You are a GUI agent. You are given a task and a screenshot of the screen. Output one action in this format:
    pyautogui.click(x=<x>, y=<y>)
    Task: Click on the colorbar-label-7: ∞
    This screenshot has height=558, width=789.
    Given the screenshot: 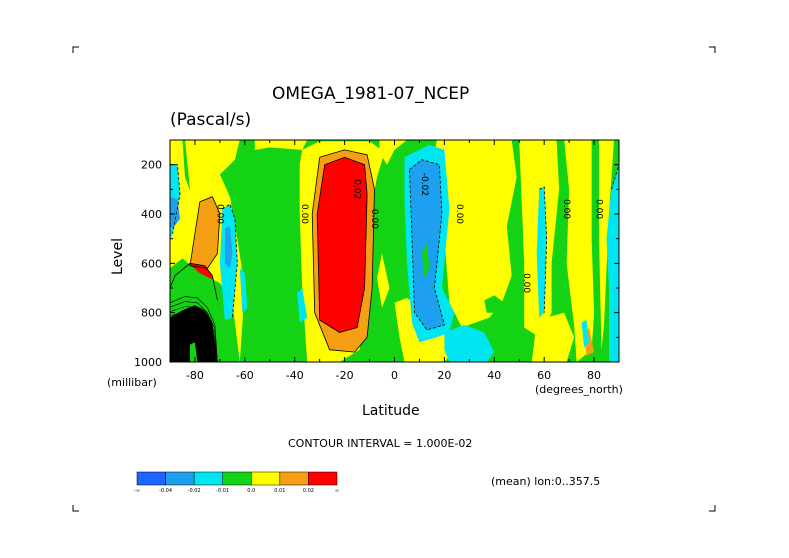 What is the action you would take?
    pyautogui.click(x=337, y=491)
    